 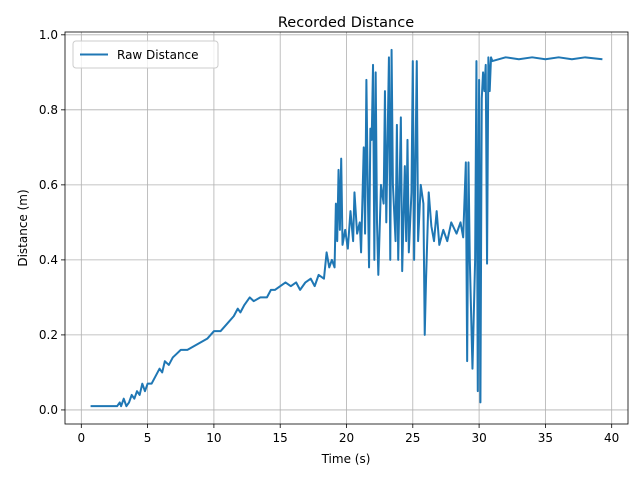 I want to click on x-tick-label: 30, so click(x=478, y=438).